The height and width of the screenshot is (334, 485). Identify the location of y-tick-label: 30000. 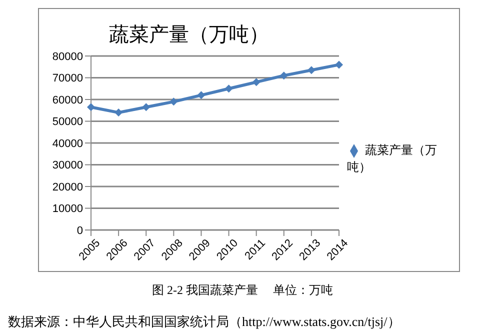
(67, 166).